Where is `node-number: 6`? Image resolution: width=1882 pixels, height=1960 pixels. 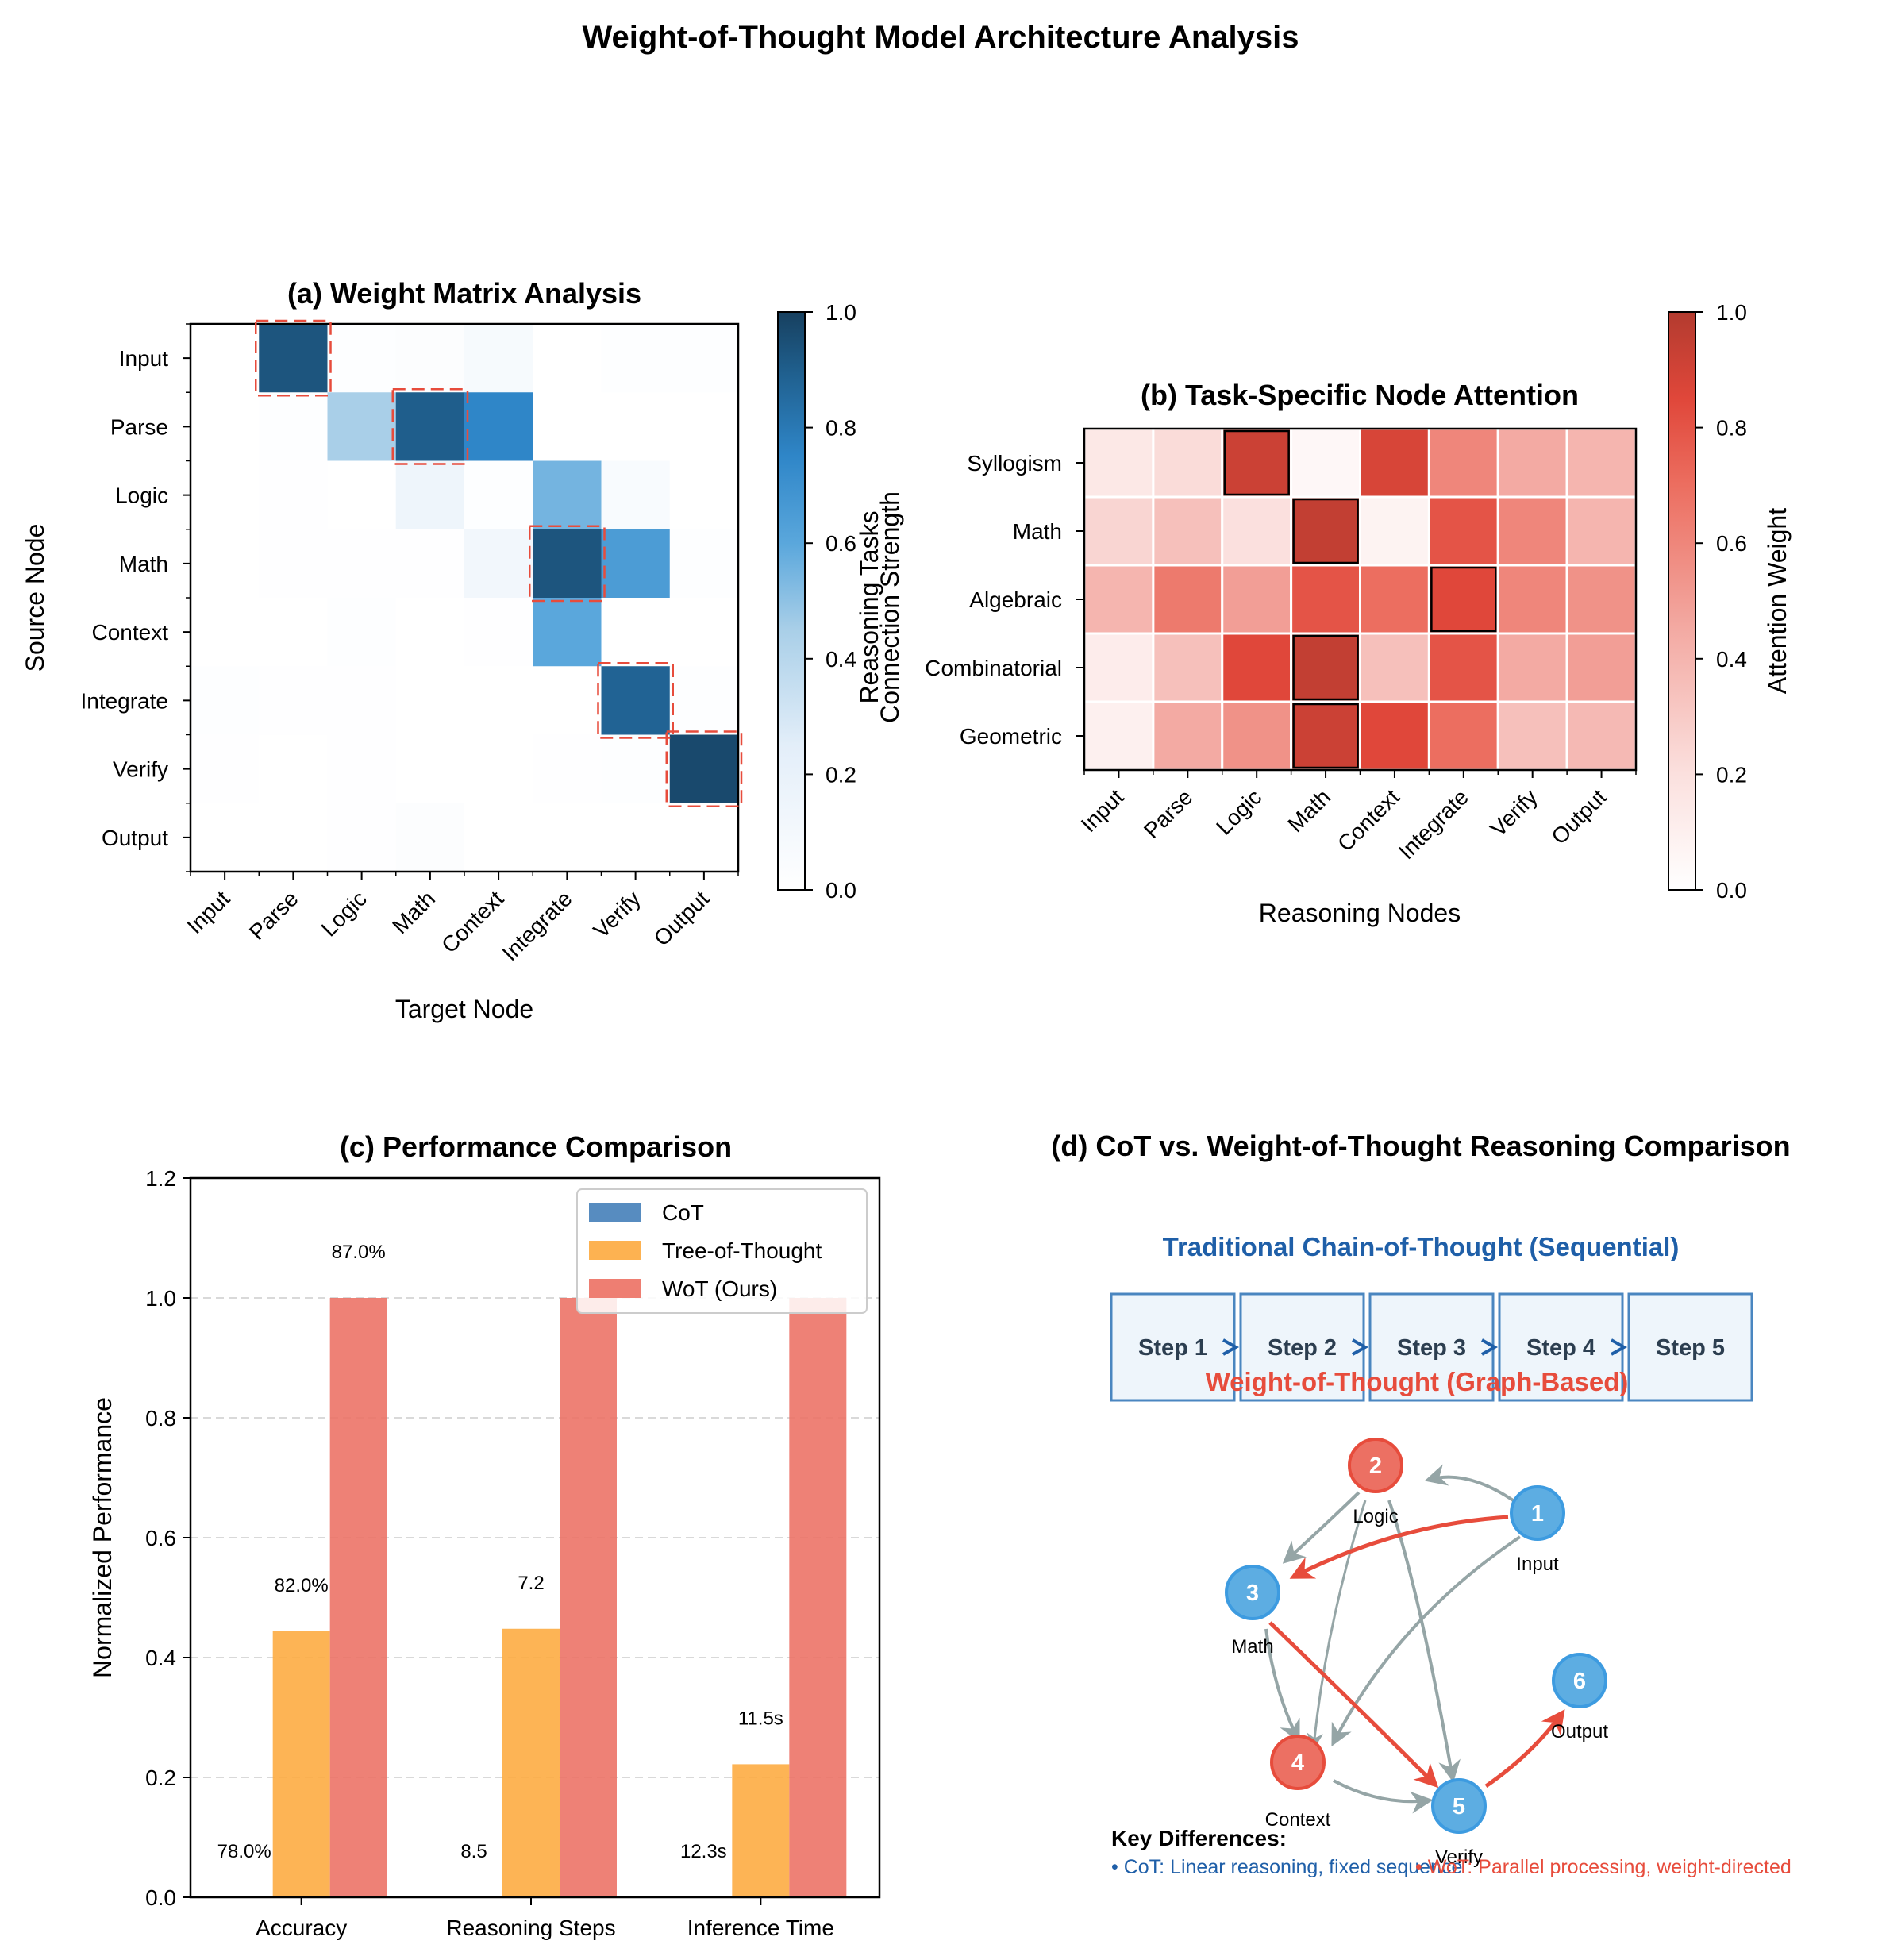
node-number: 6 is located at coordinates (1579, 1681).